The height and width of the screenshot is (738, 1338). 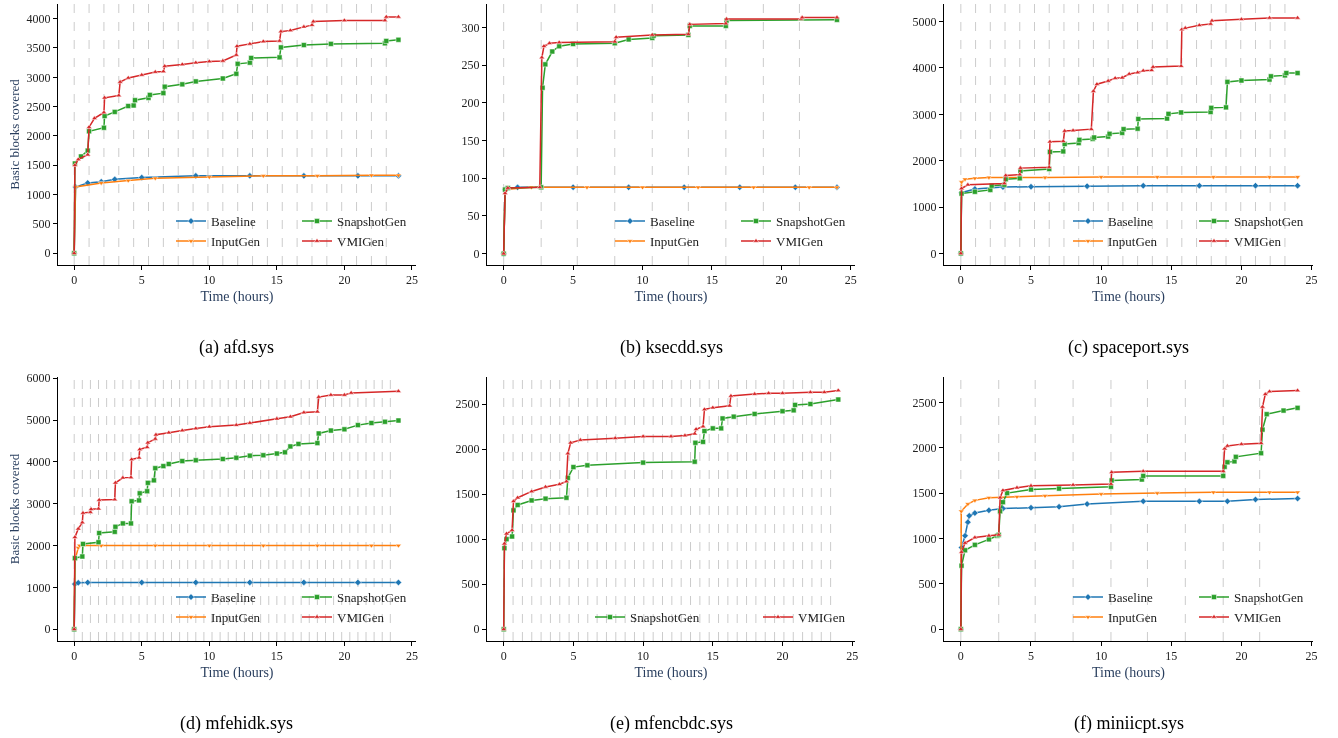 I want to click on y-tick-label: 50, so click(x=473, y=216).